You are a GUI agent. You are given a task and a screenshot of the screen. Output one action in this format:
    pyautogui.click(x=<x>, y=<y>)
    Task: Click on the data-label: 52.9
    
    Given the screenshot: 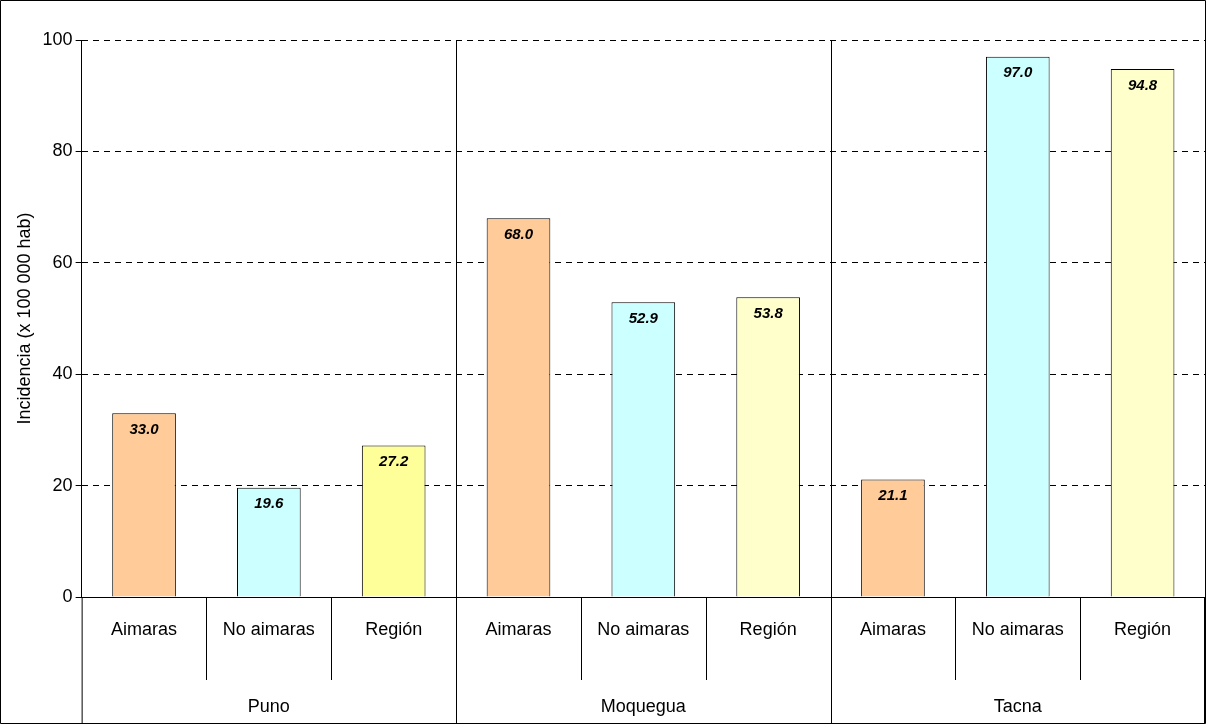 What is the action you would take?
    pyautogui.click(x=643, y=317)
    